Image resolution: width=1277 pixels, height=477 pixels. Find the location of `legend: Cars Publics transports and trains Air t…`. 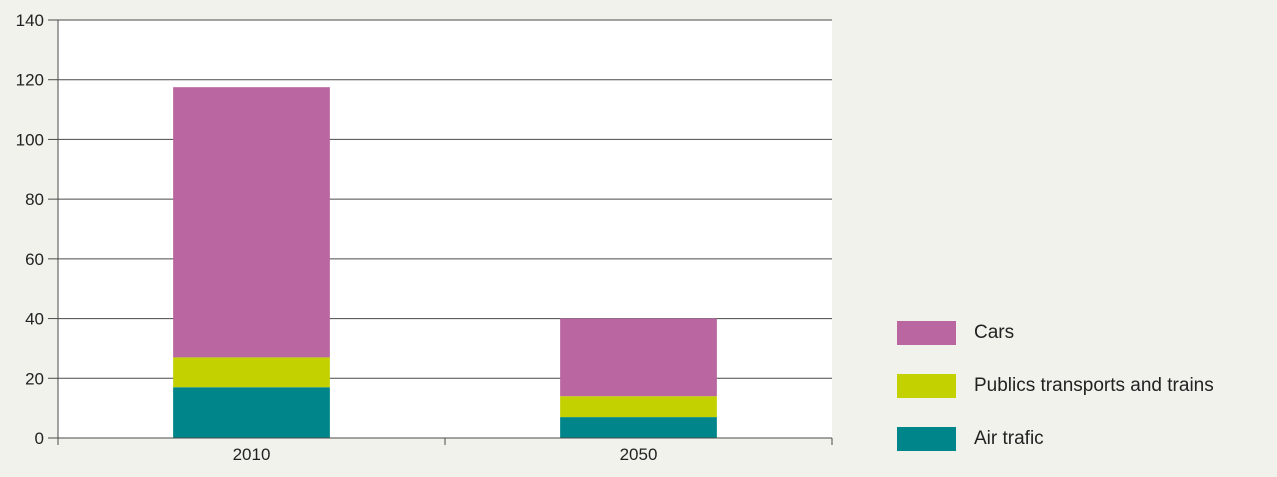

legend: Cars Publics transports and trains Air t… is located at coordinates (1055, 397).